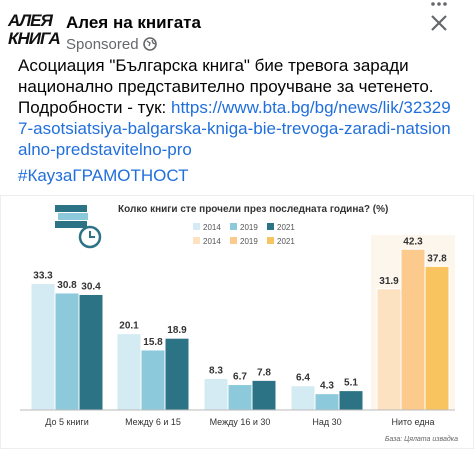 The height and width of the screenshot is (449, 474). What do you see at coordinates (264, 372) in the screenshot?
I see `data-label: 7.8` at bounding box center [264, 372].